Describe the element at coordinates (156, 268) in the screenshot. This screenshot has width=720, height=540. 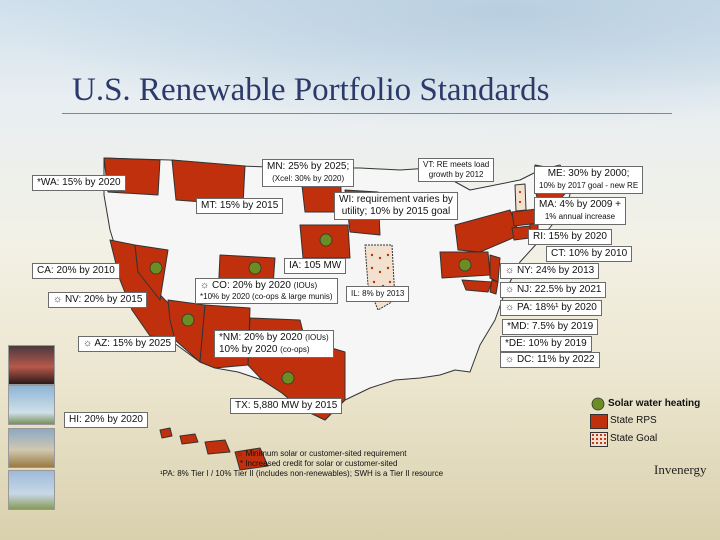
I see `solar-dot-ca` at that location.